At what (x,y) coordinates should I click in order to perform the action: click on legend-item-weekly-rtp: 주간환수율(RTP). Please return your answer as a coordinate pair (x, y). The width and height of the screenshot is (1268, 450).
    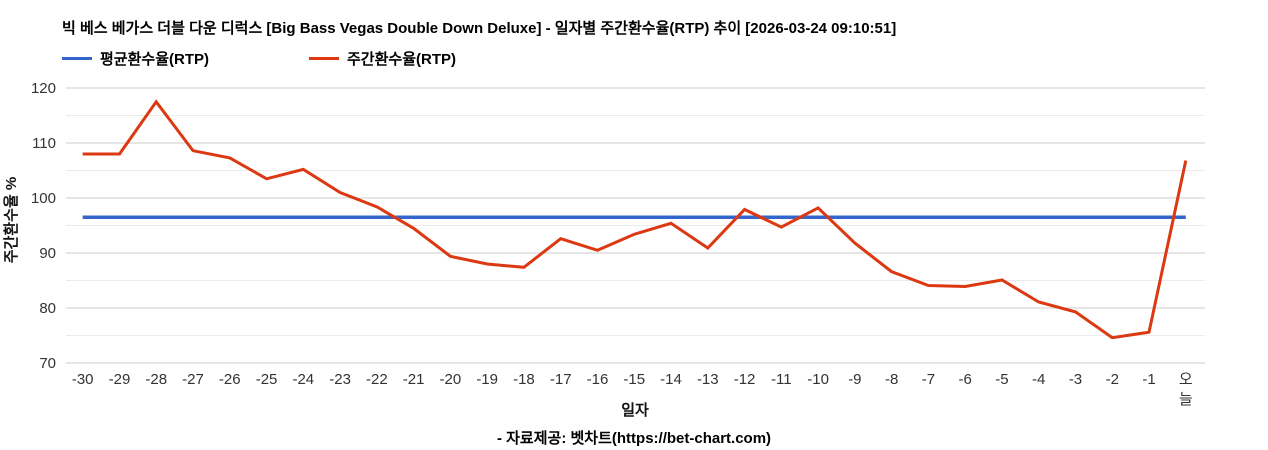
    Looking at the image, I should click on (382, 58).